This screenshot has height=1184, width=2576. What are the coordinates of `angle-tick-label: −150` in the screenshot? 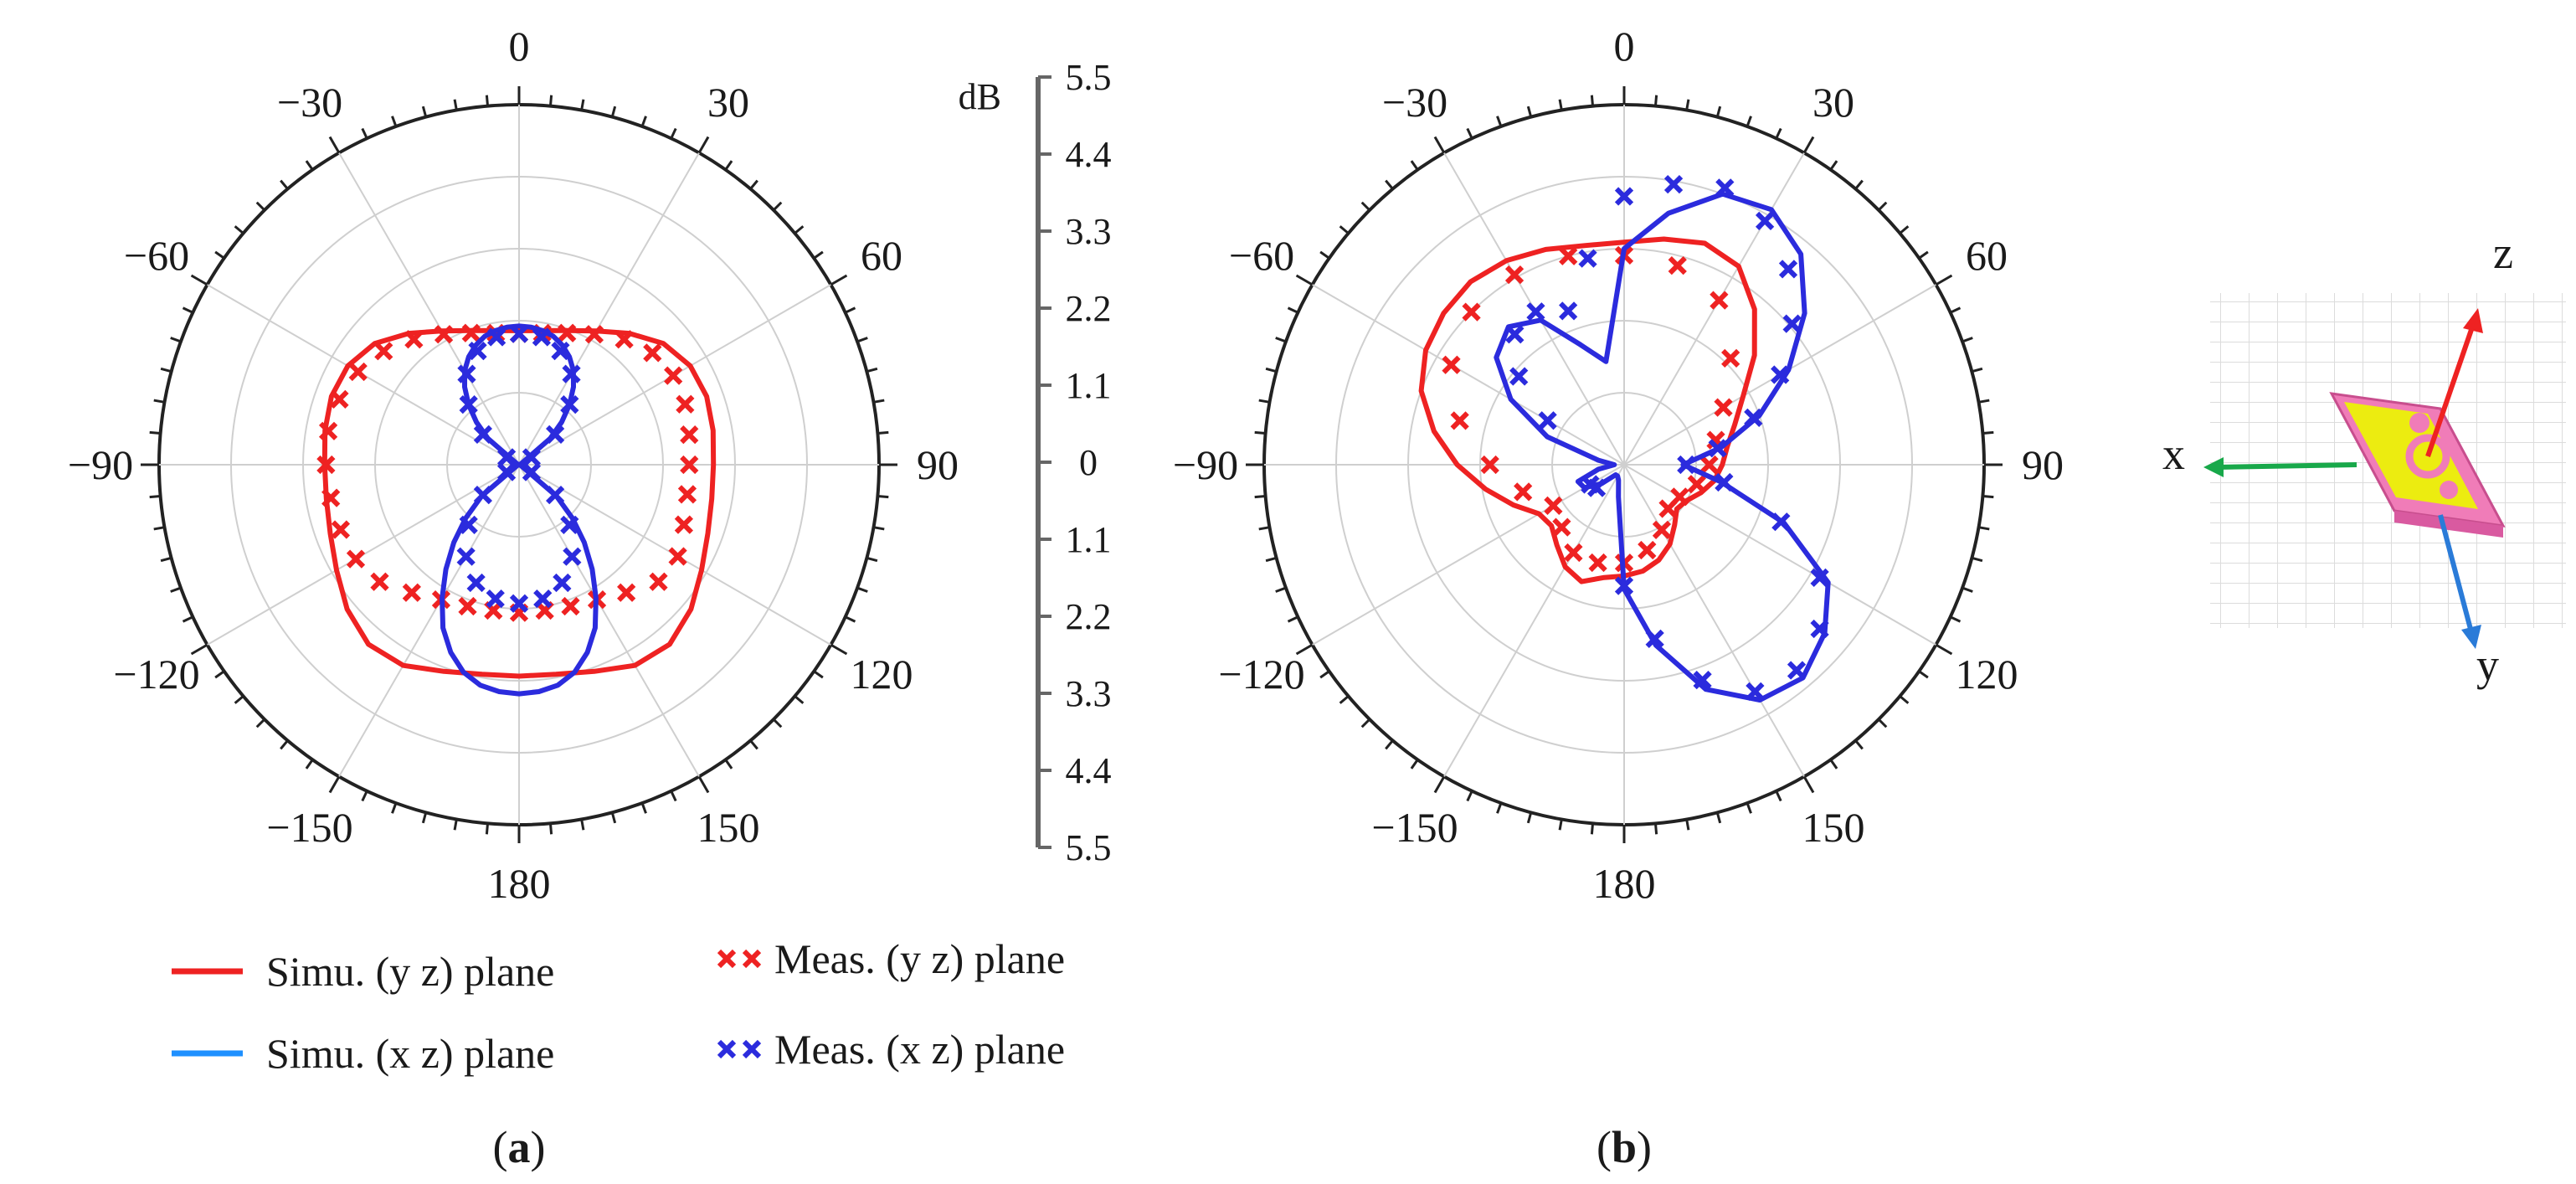 It's located at (309, 828).